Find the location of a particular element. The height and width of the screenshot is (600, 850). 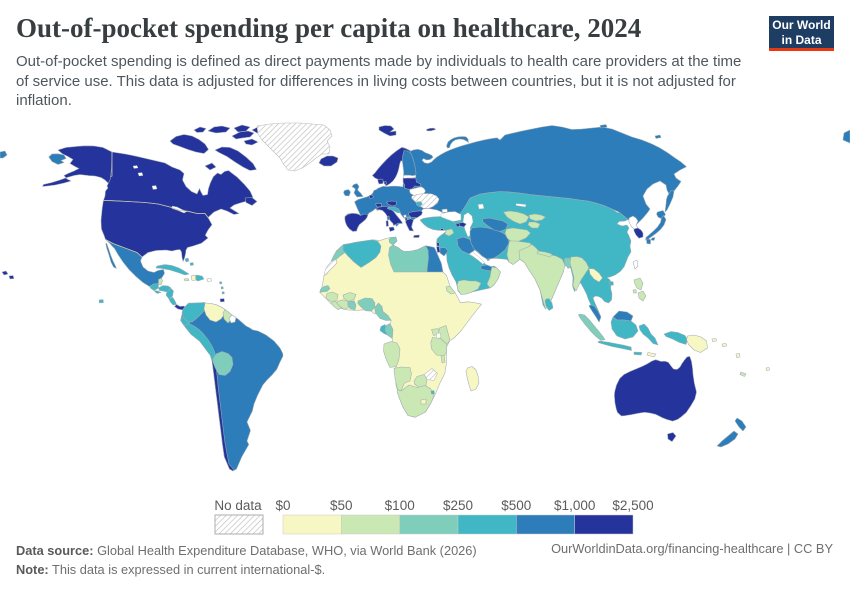

svg-text: $100 is located at coordinates (400, 505).